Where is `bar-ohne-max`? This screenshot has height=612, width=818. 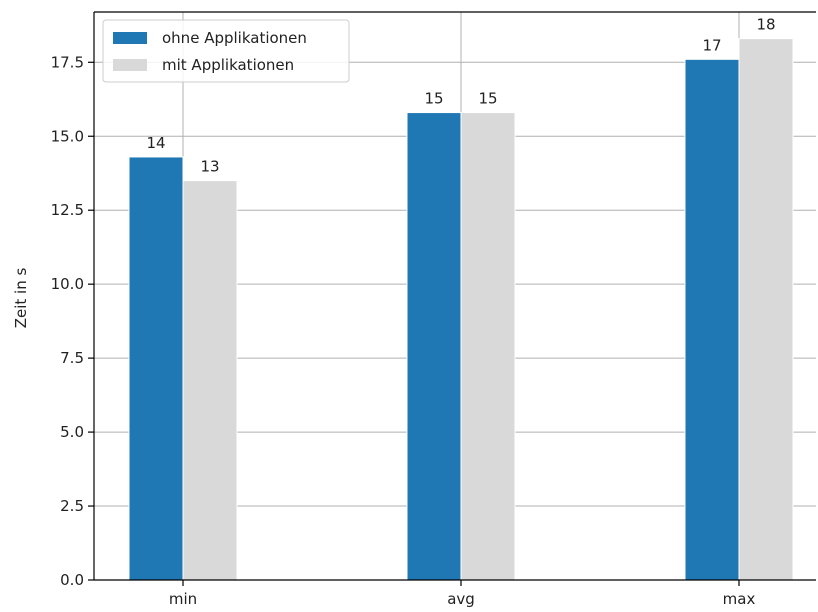 bar-ohne-max is located at coordinates (712, 319).